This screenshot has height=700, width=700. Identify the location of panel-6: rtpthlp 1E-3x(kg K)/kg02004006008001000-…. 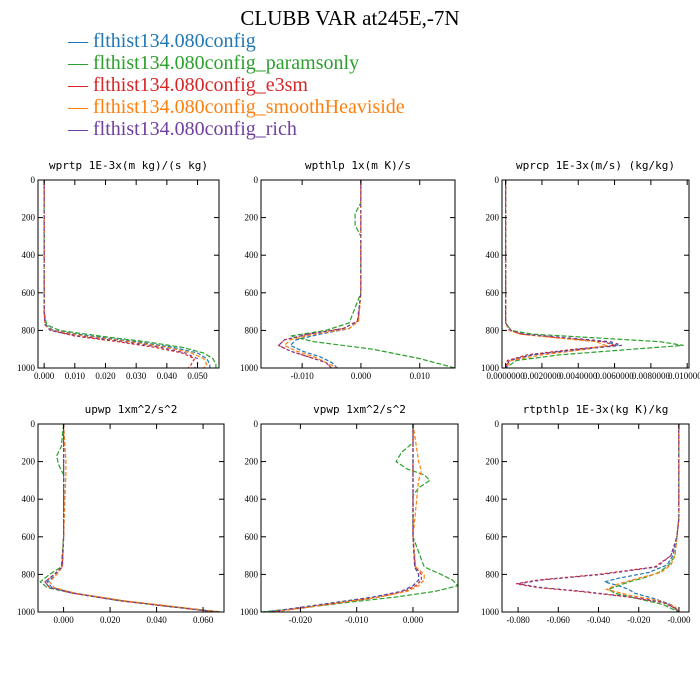
(586, 514).